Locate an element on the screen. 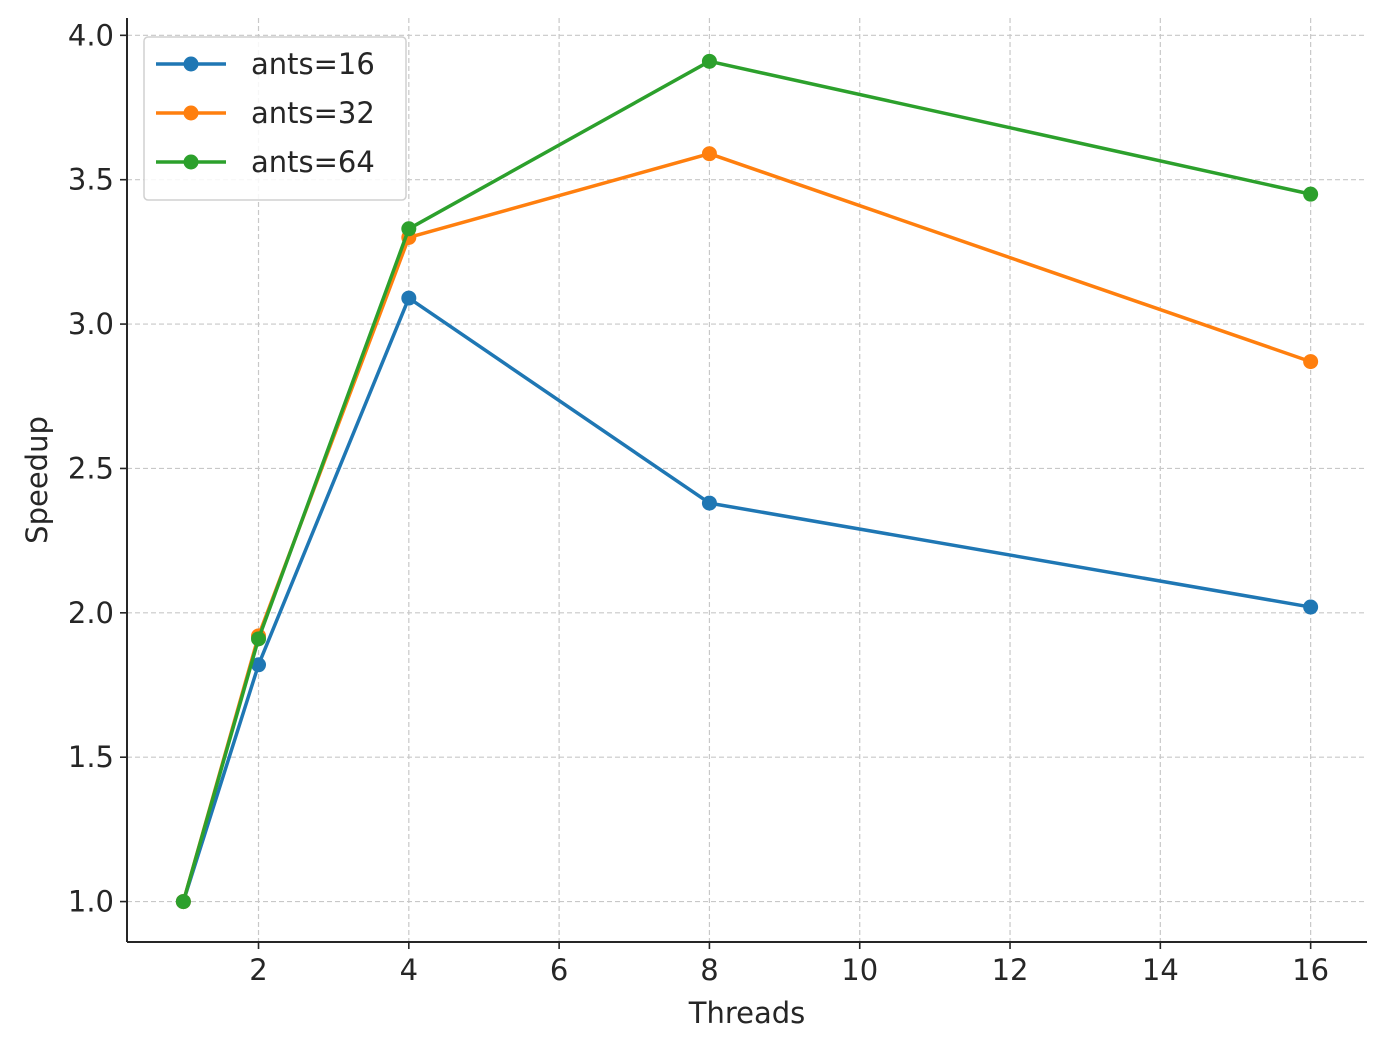 The width and height of the screenshot is (1387, 1050). legend-item: ants=16 is located at coordinates (265, 64).